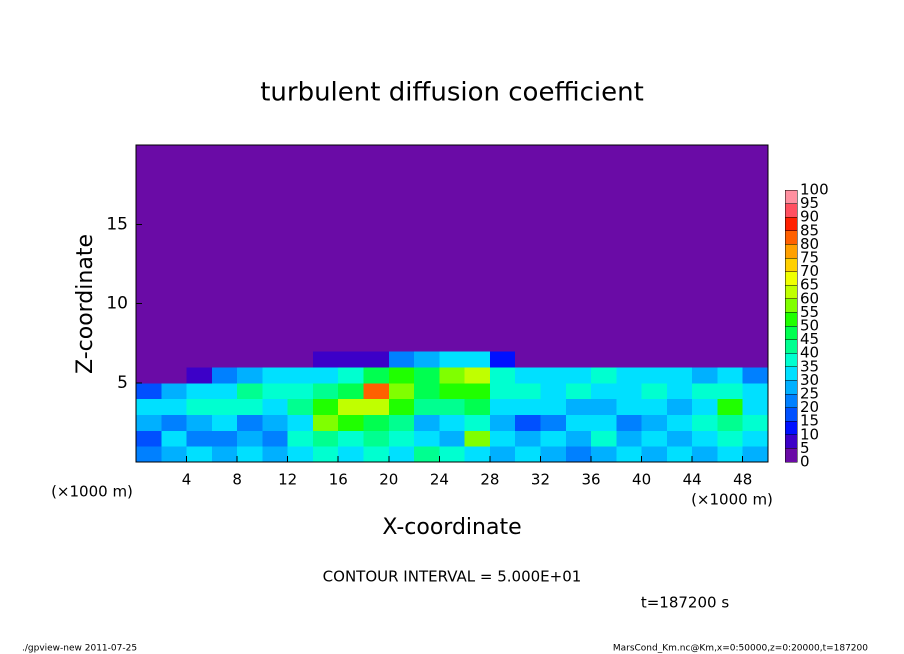  What do you see at coordinates (641, 480) in the screenshot?
I see `x-tick-label: 40` at bounding box center [641, 480].